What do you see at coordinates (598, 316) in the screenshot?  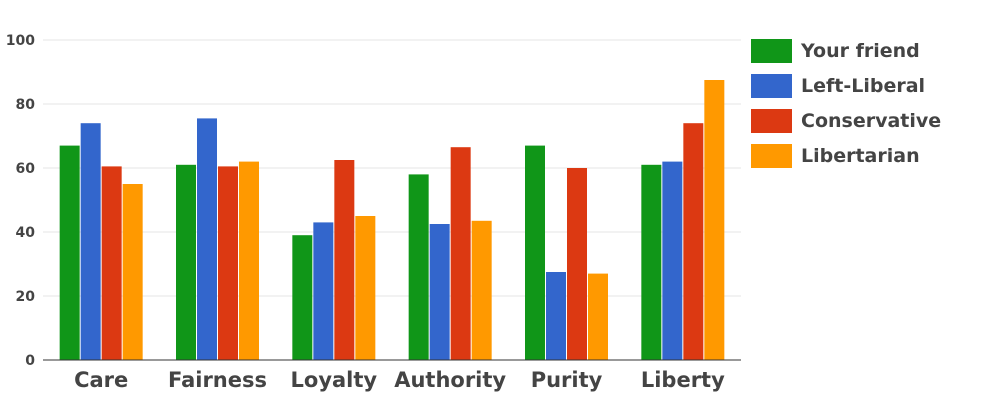 I see `bar-libertarian-purity` at bounding box center [598, 316].